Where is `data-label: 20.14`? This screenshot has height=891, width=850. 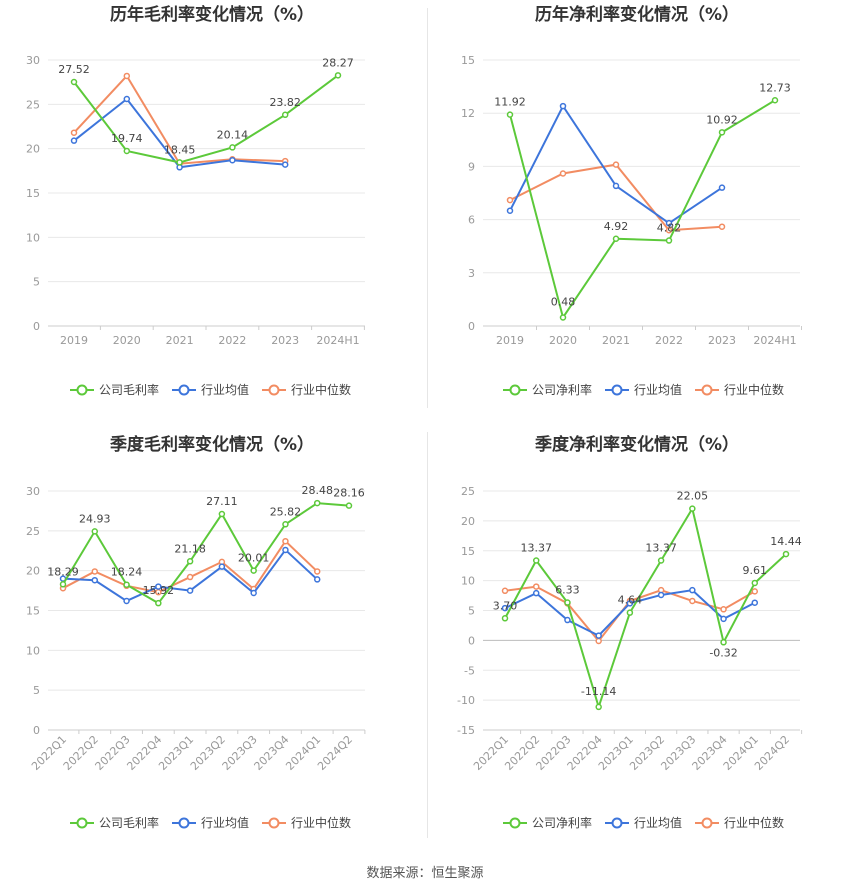 data-label: 20.14 is located at coordinates (233, 134).